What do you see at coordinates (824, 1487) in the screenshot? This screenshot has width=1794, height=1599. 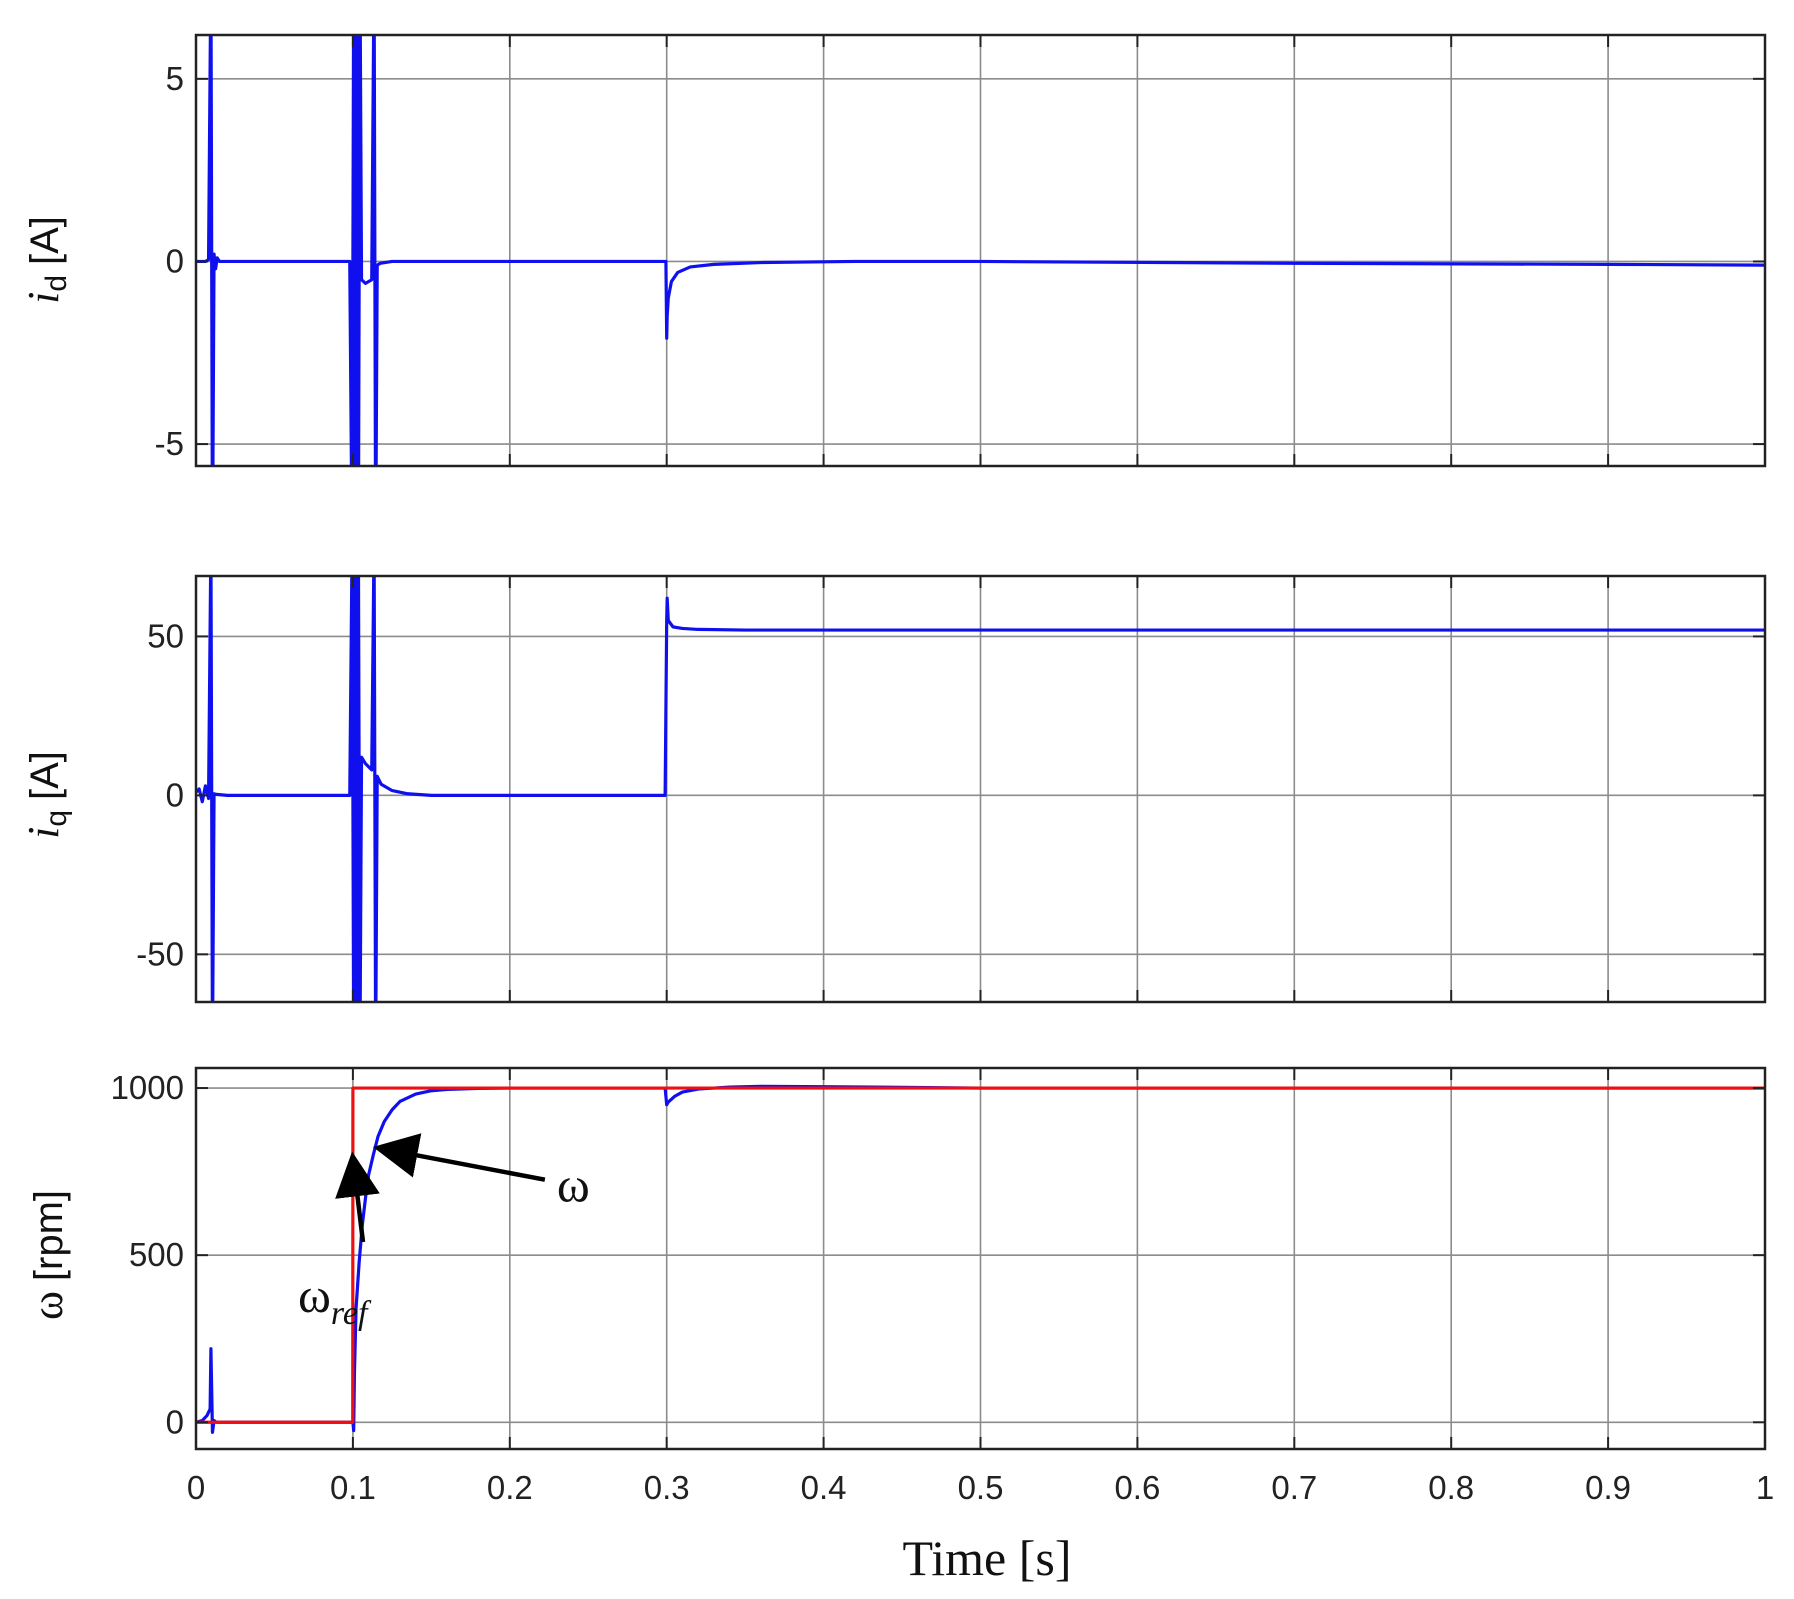 I see `xtick-label: 0.4` at bounding box center [824, 1487].